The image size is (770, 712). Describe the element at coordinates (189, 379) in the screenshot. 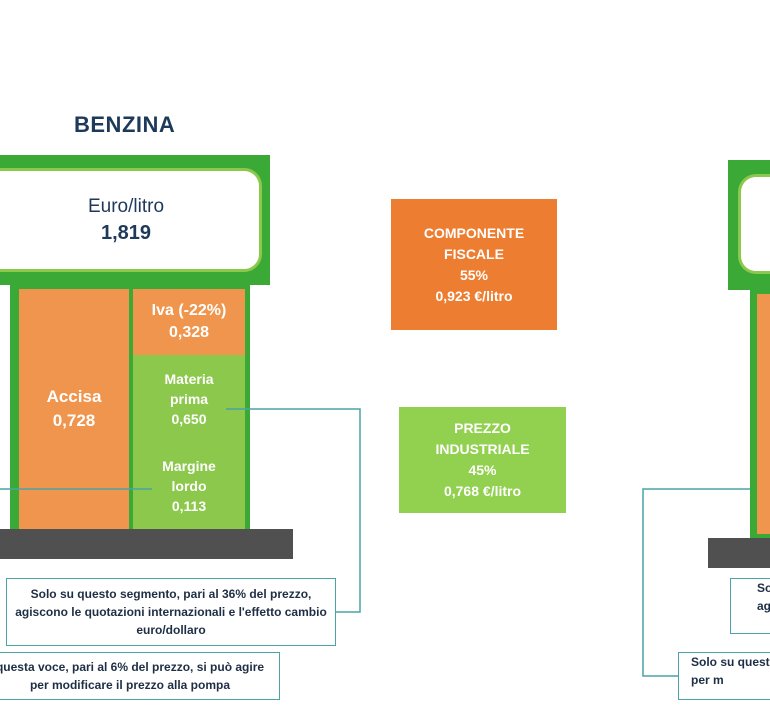

I see `materia-label-1: Materia` at that location.